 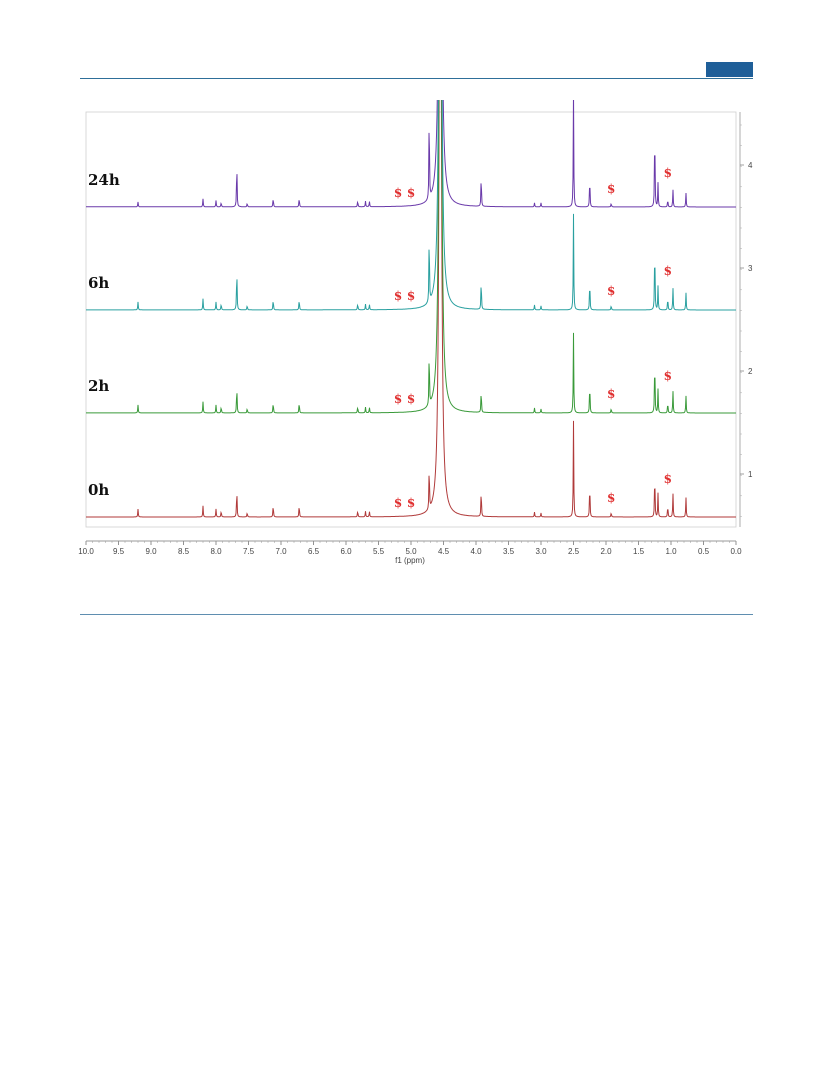 I want to click on marker-6h-2: $, so click(x=611, y=291).